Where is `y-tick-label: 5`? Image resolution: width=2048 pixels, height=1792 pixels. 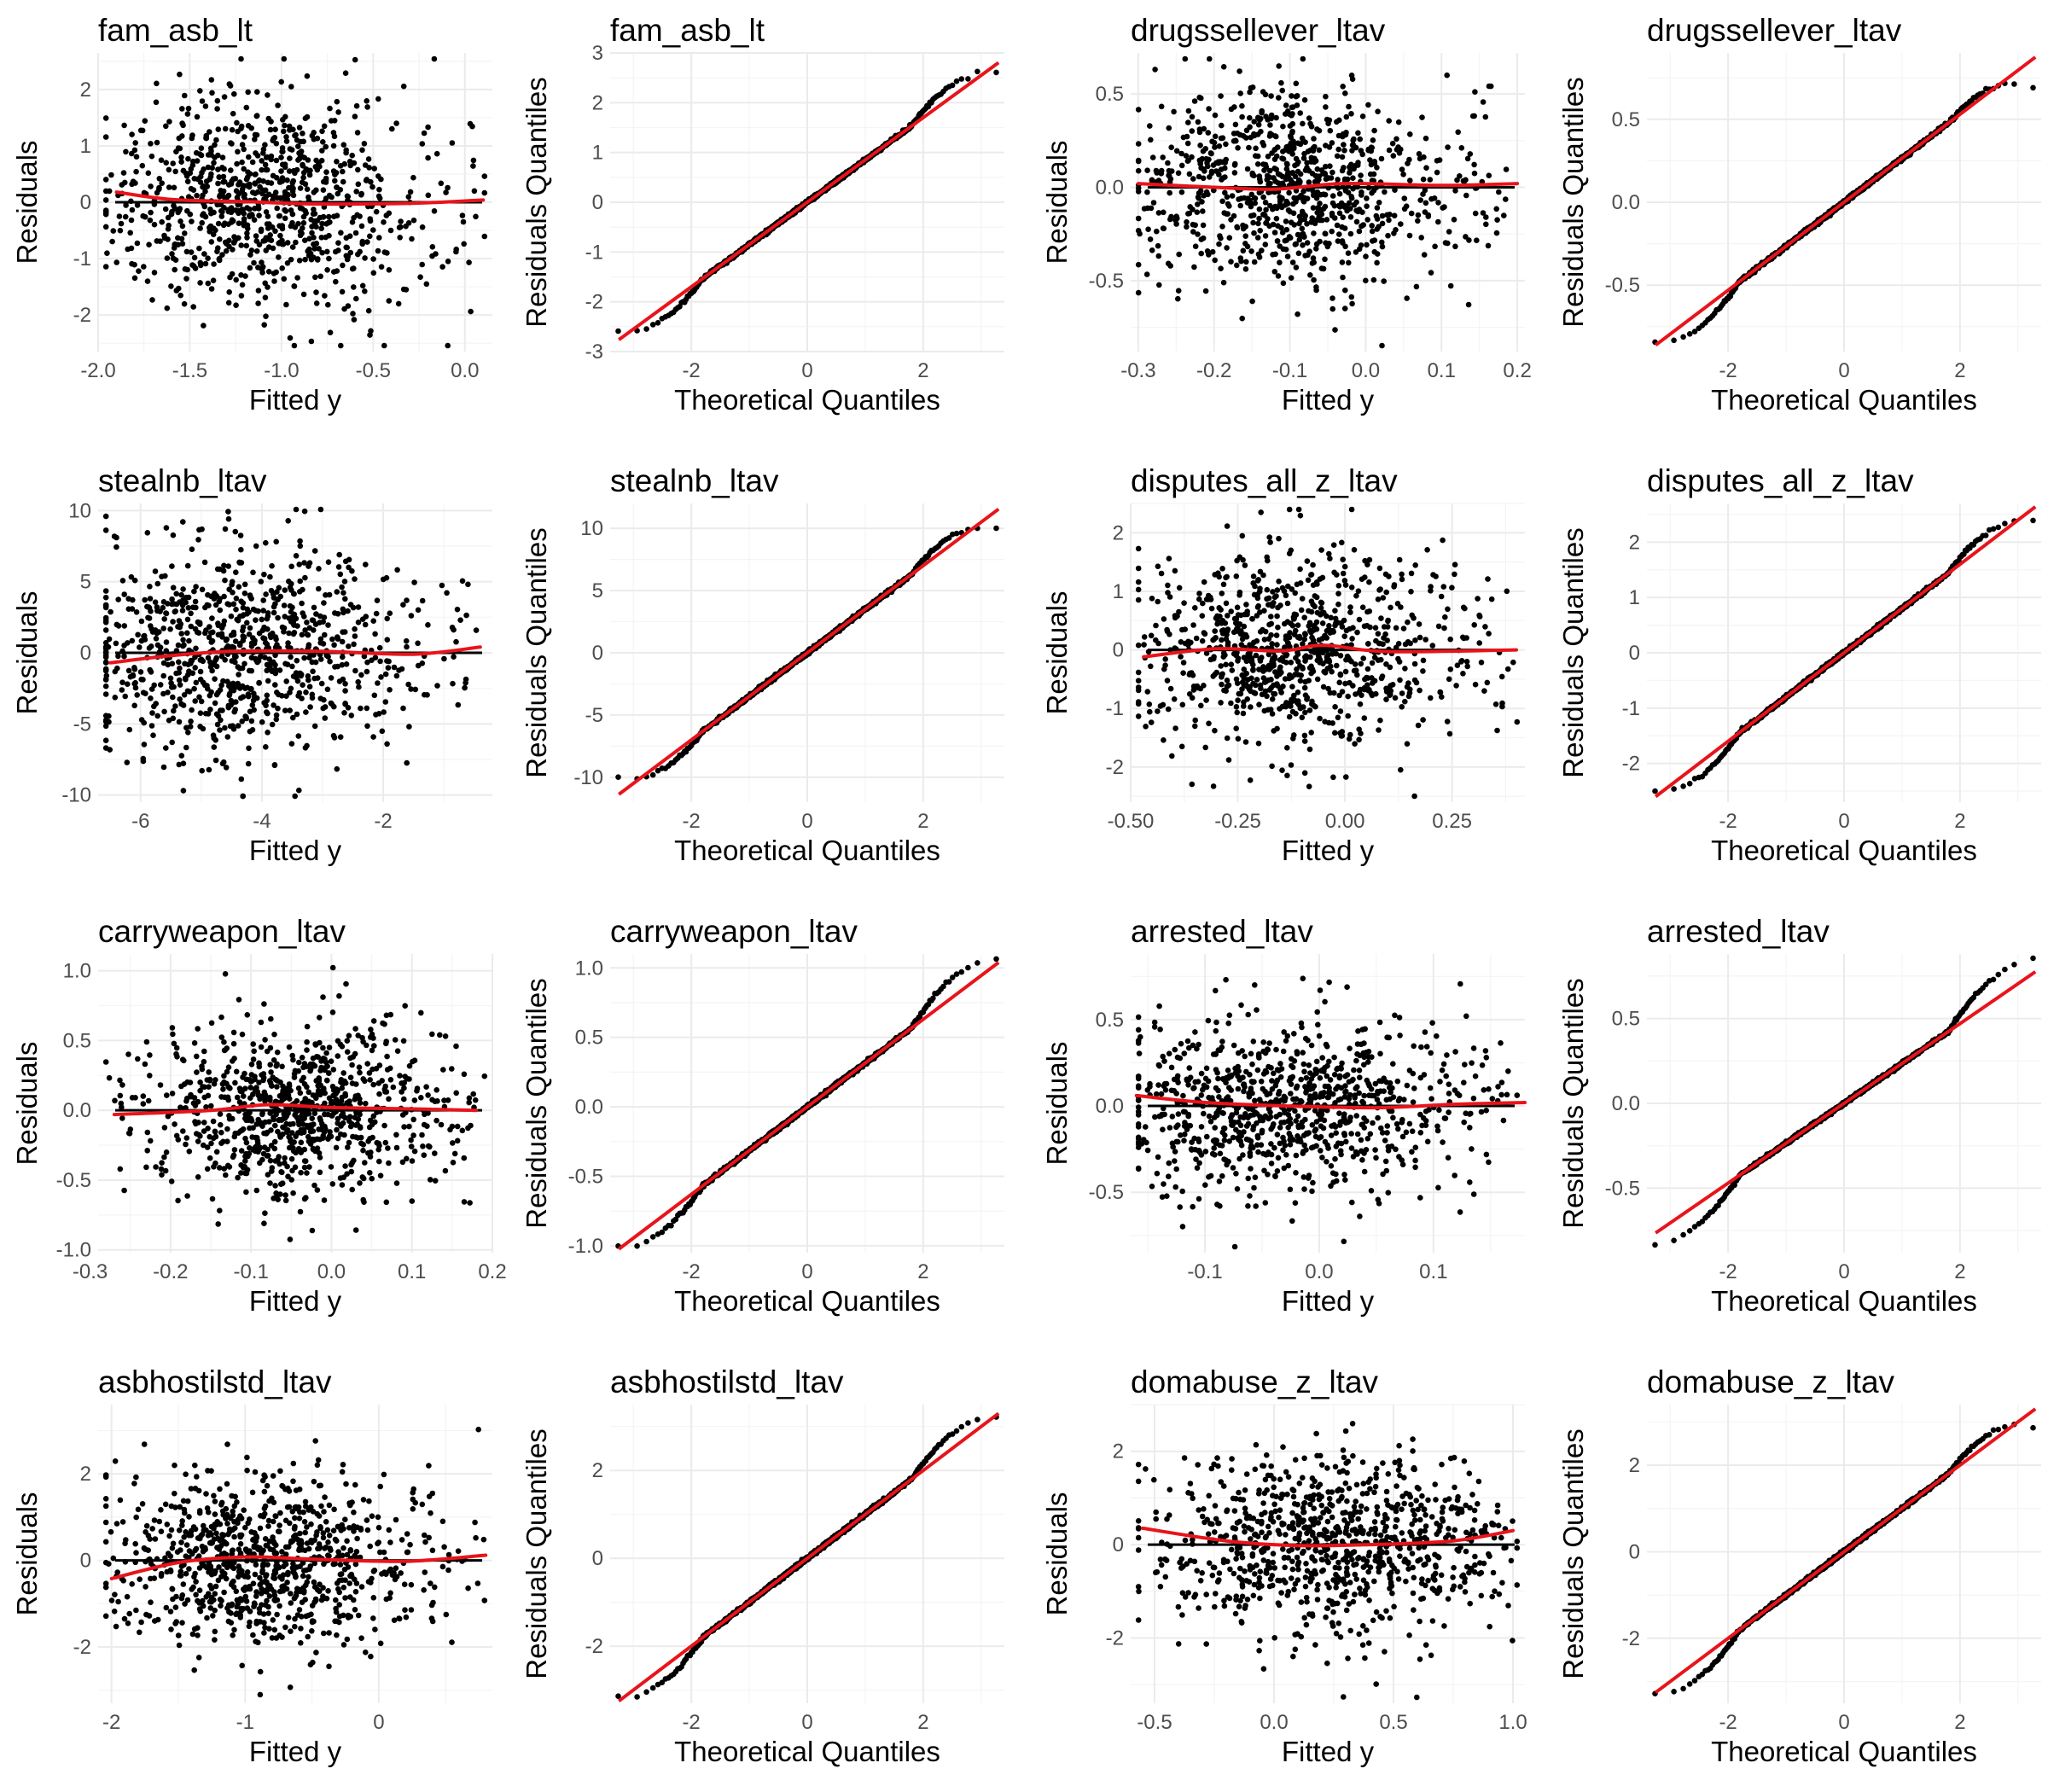
y-tick-label: 5 is located at coordinates (85, 582).